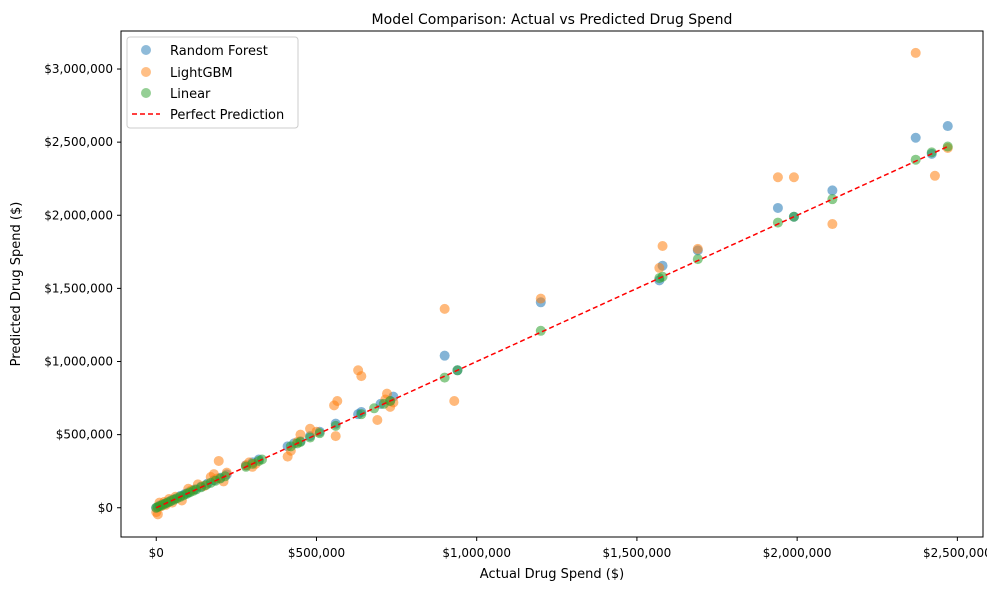 This screenshot has height=590, width=987. I want to click on x-tick-label: $1,000,000, so click(476, 553).